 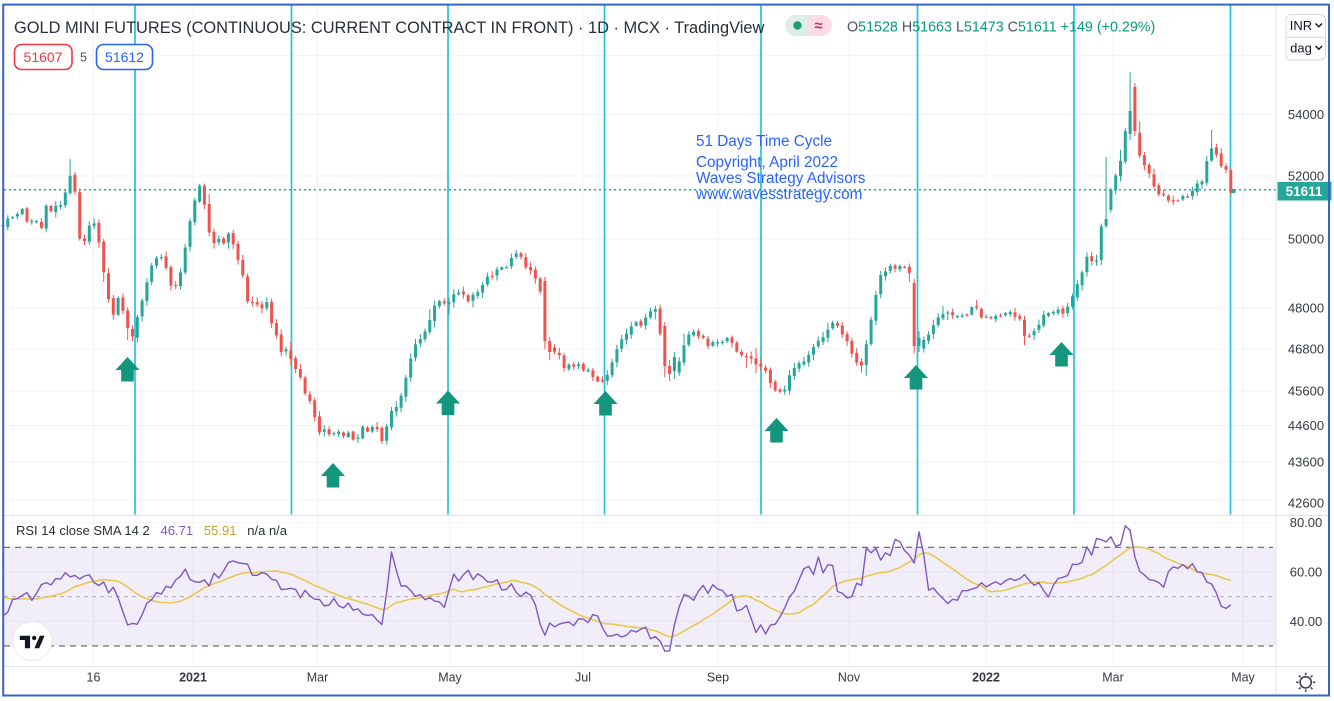 I want to click on svg-text: 42600, so click(x=1306, y=503).